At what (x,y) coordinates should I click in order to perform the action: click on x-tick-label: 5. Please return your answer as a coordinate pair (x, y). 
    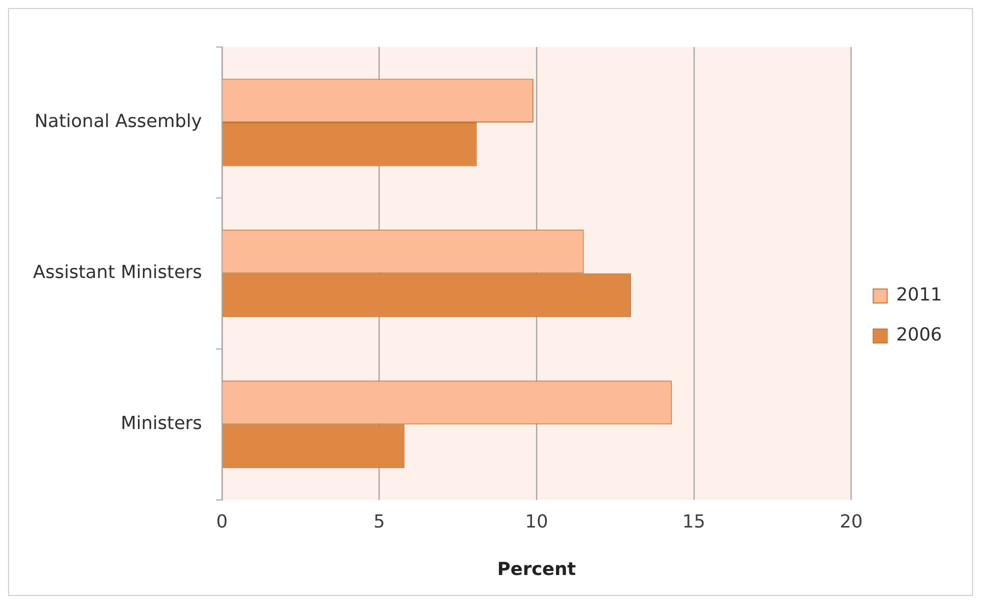
    Looking at the image, I should click on (379, 521).